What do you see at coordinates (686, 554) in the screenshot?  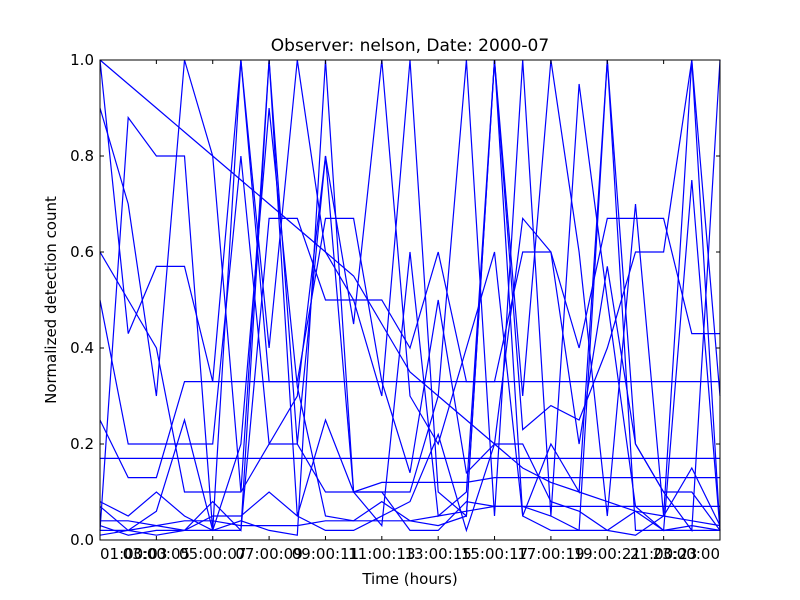 I see `x-tick-label: 23:00:00` at bounding box center [686, 554].